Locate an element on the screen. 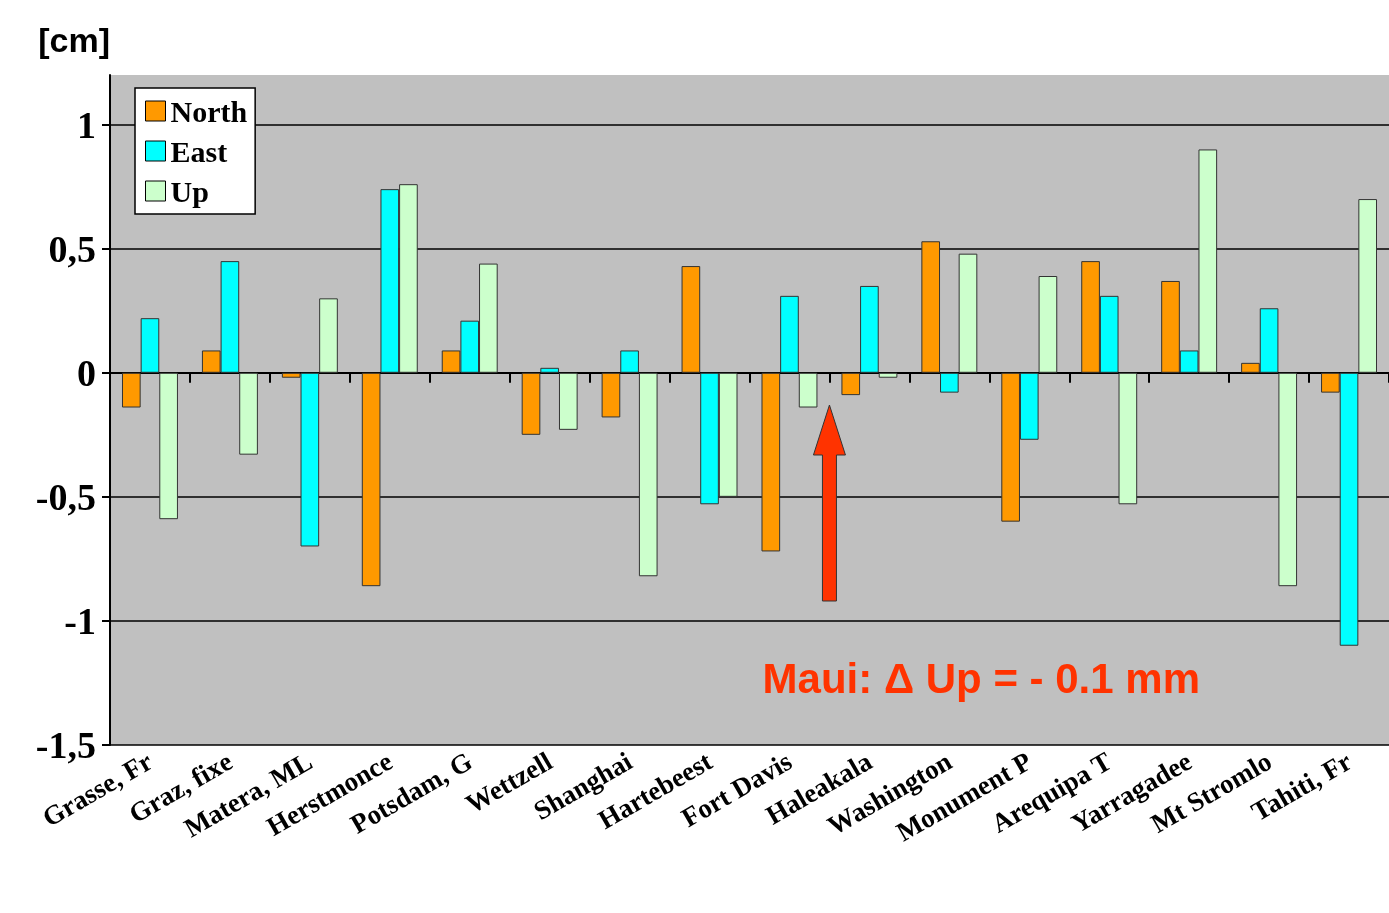 The image size is (1389, 913). y-tick-label: 0 is located at coordinates (86, 372).